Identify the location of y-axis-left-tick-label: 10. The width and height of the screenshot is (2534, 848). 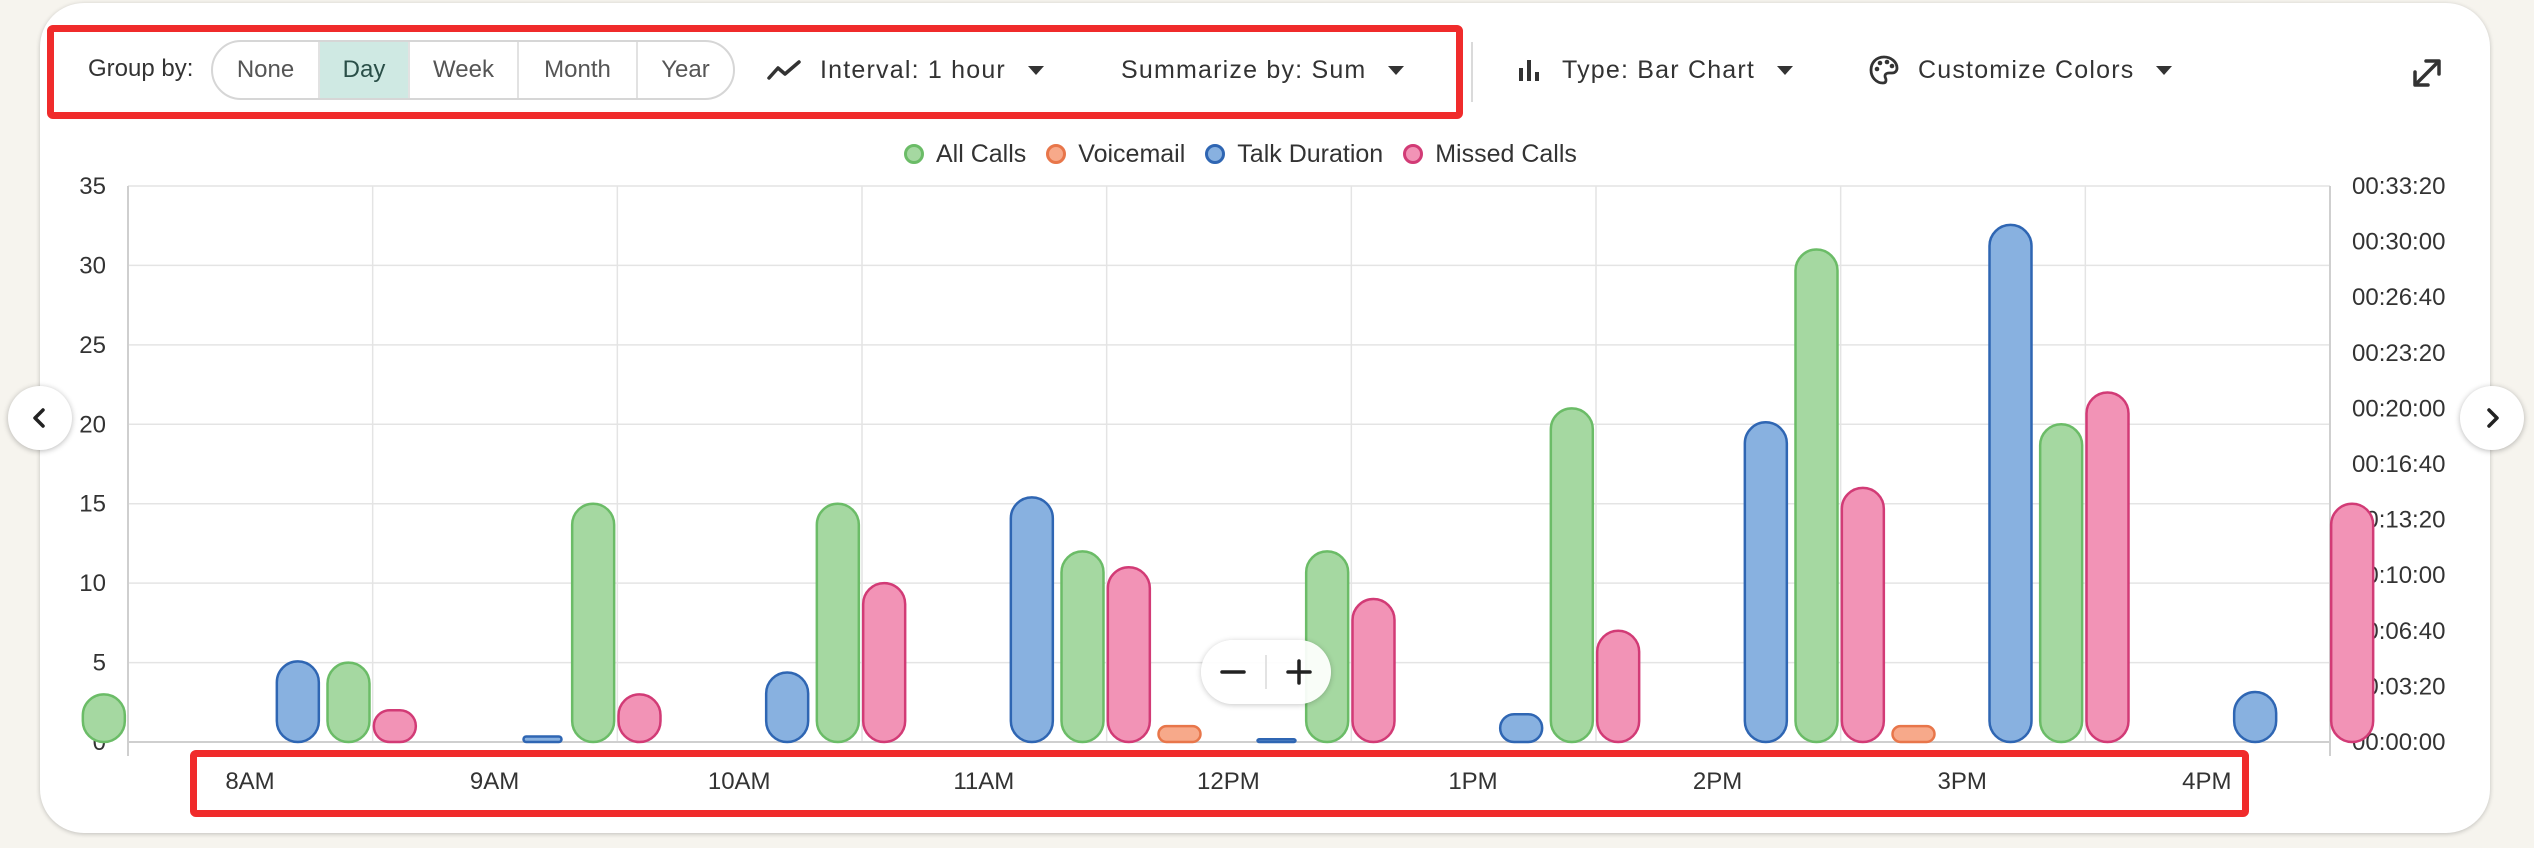
(92, 583).